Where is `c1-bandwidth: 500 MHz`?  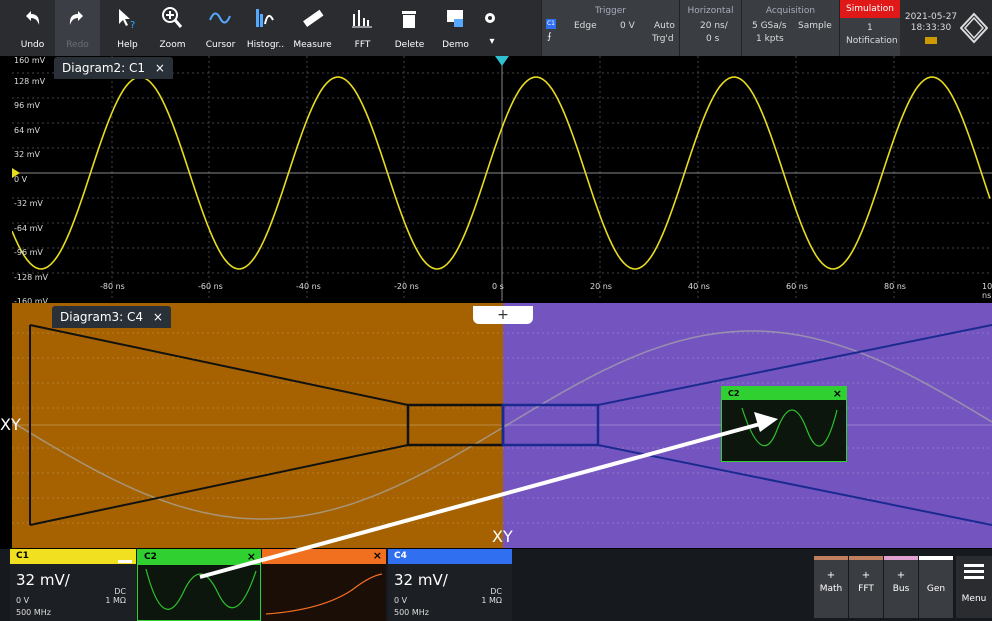
c1-bandwidth: 500 MHz is located at coordinates (33, 612).